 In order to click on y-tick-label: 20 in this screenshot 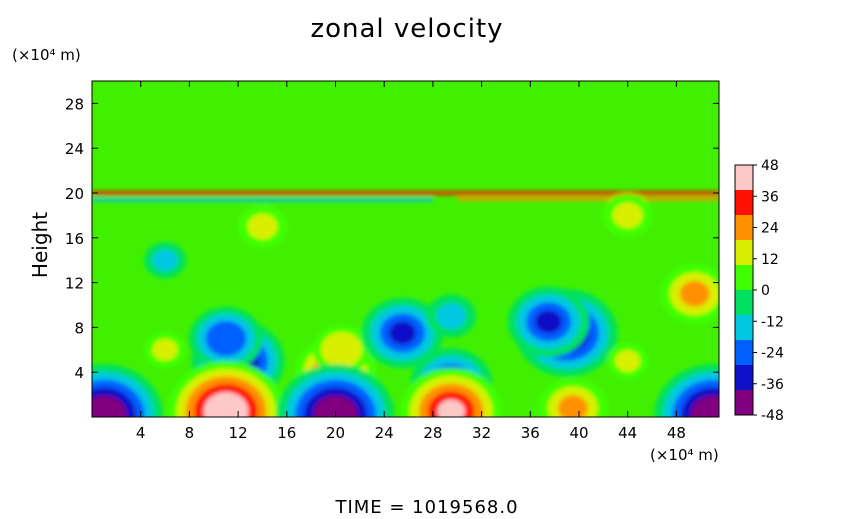, I will do `click(74, 194)`.